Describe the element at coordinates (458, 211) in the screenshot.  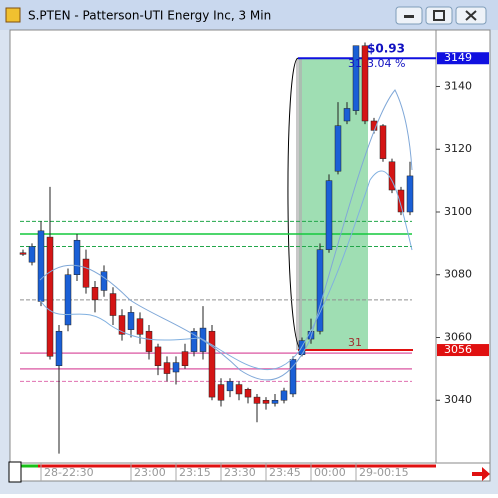
I see `y-tick-label: 3100` at that location.